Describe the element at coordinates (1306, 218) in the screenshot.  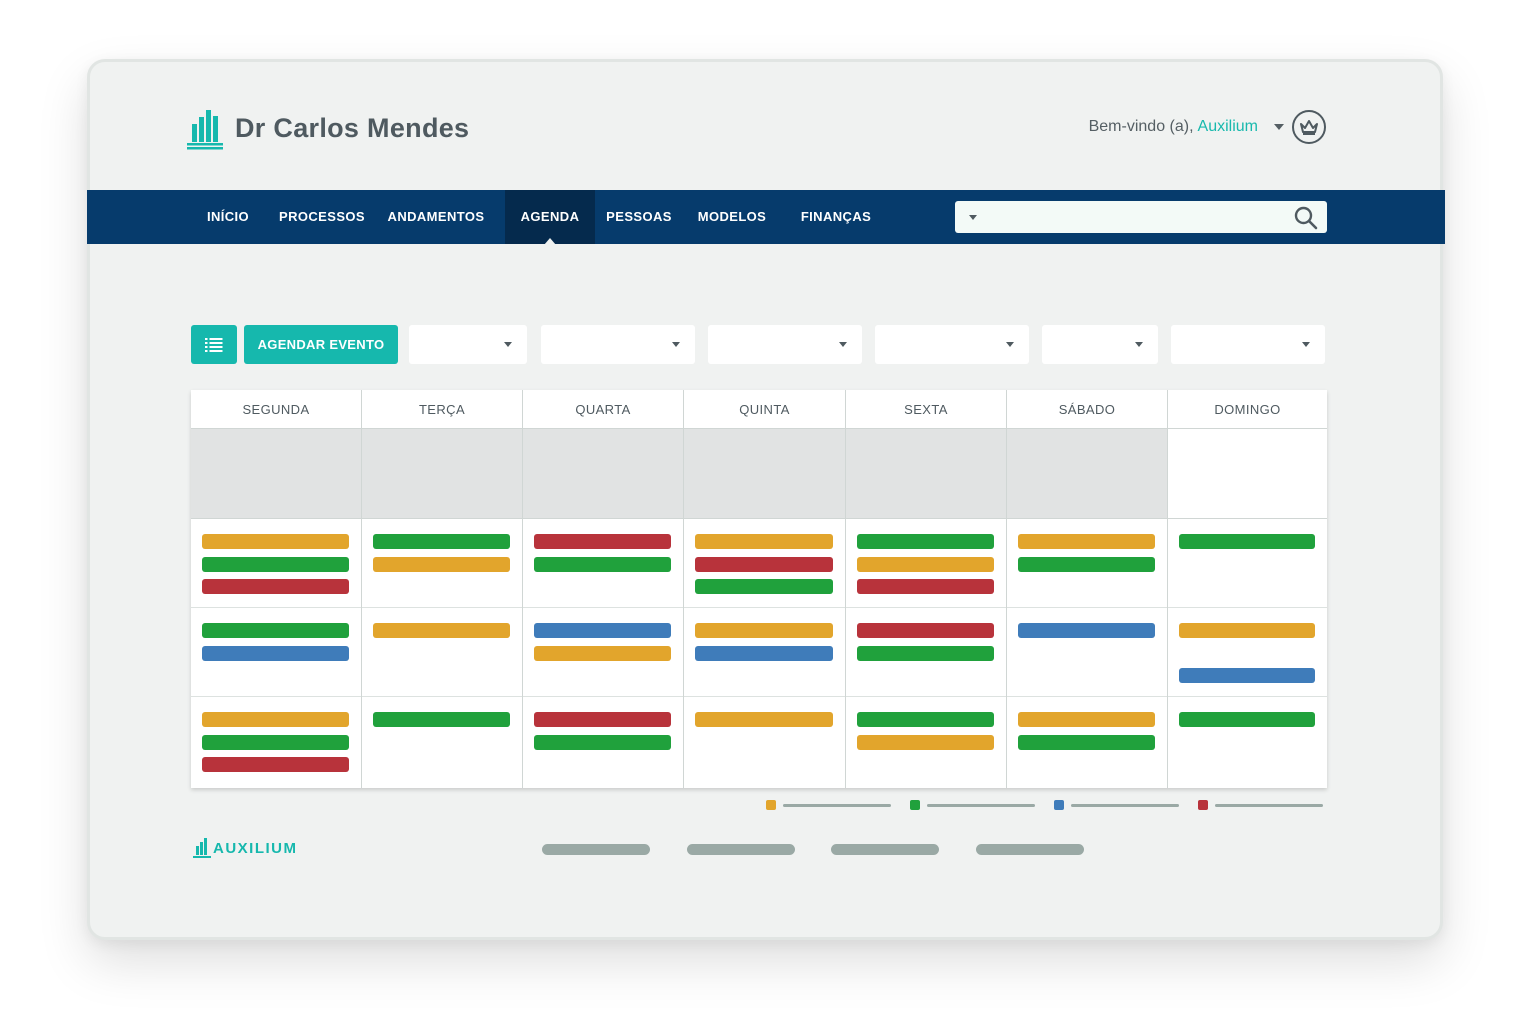
I see `search-icon` at that location.